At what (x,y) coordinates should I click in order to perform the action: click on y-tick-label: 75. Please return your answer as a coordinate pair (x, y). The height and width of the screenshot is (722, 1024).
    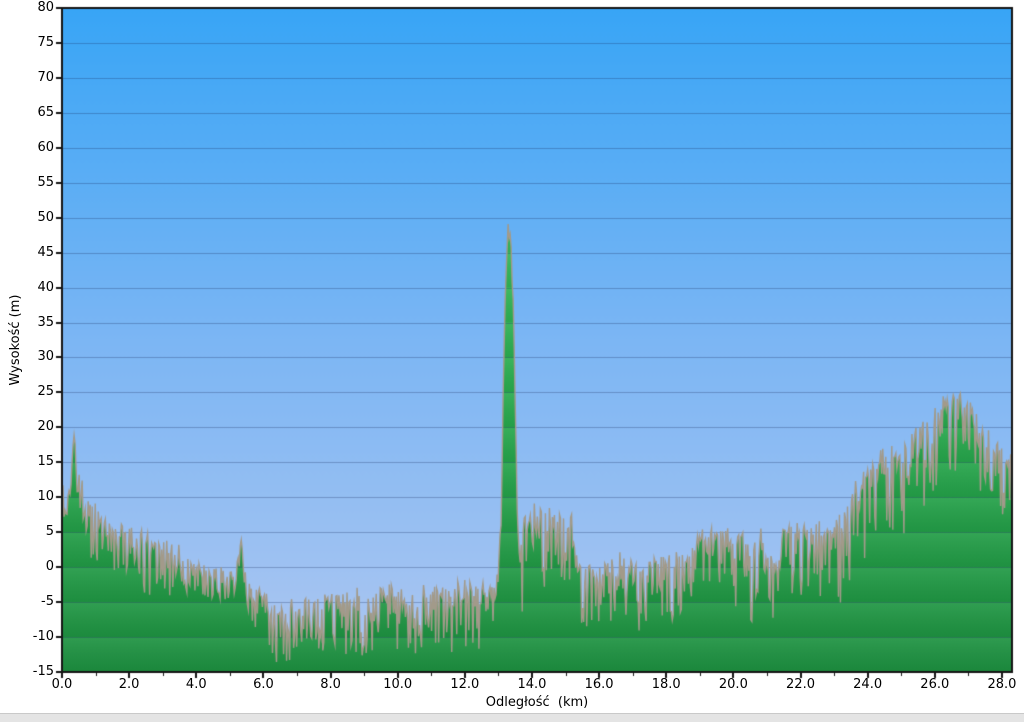
    Looking at the image, I should click on (45, 42).